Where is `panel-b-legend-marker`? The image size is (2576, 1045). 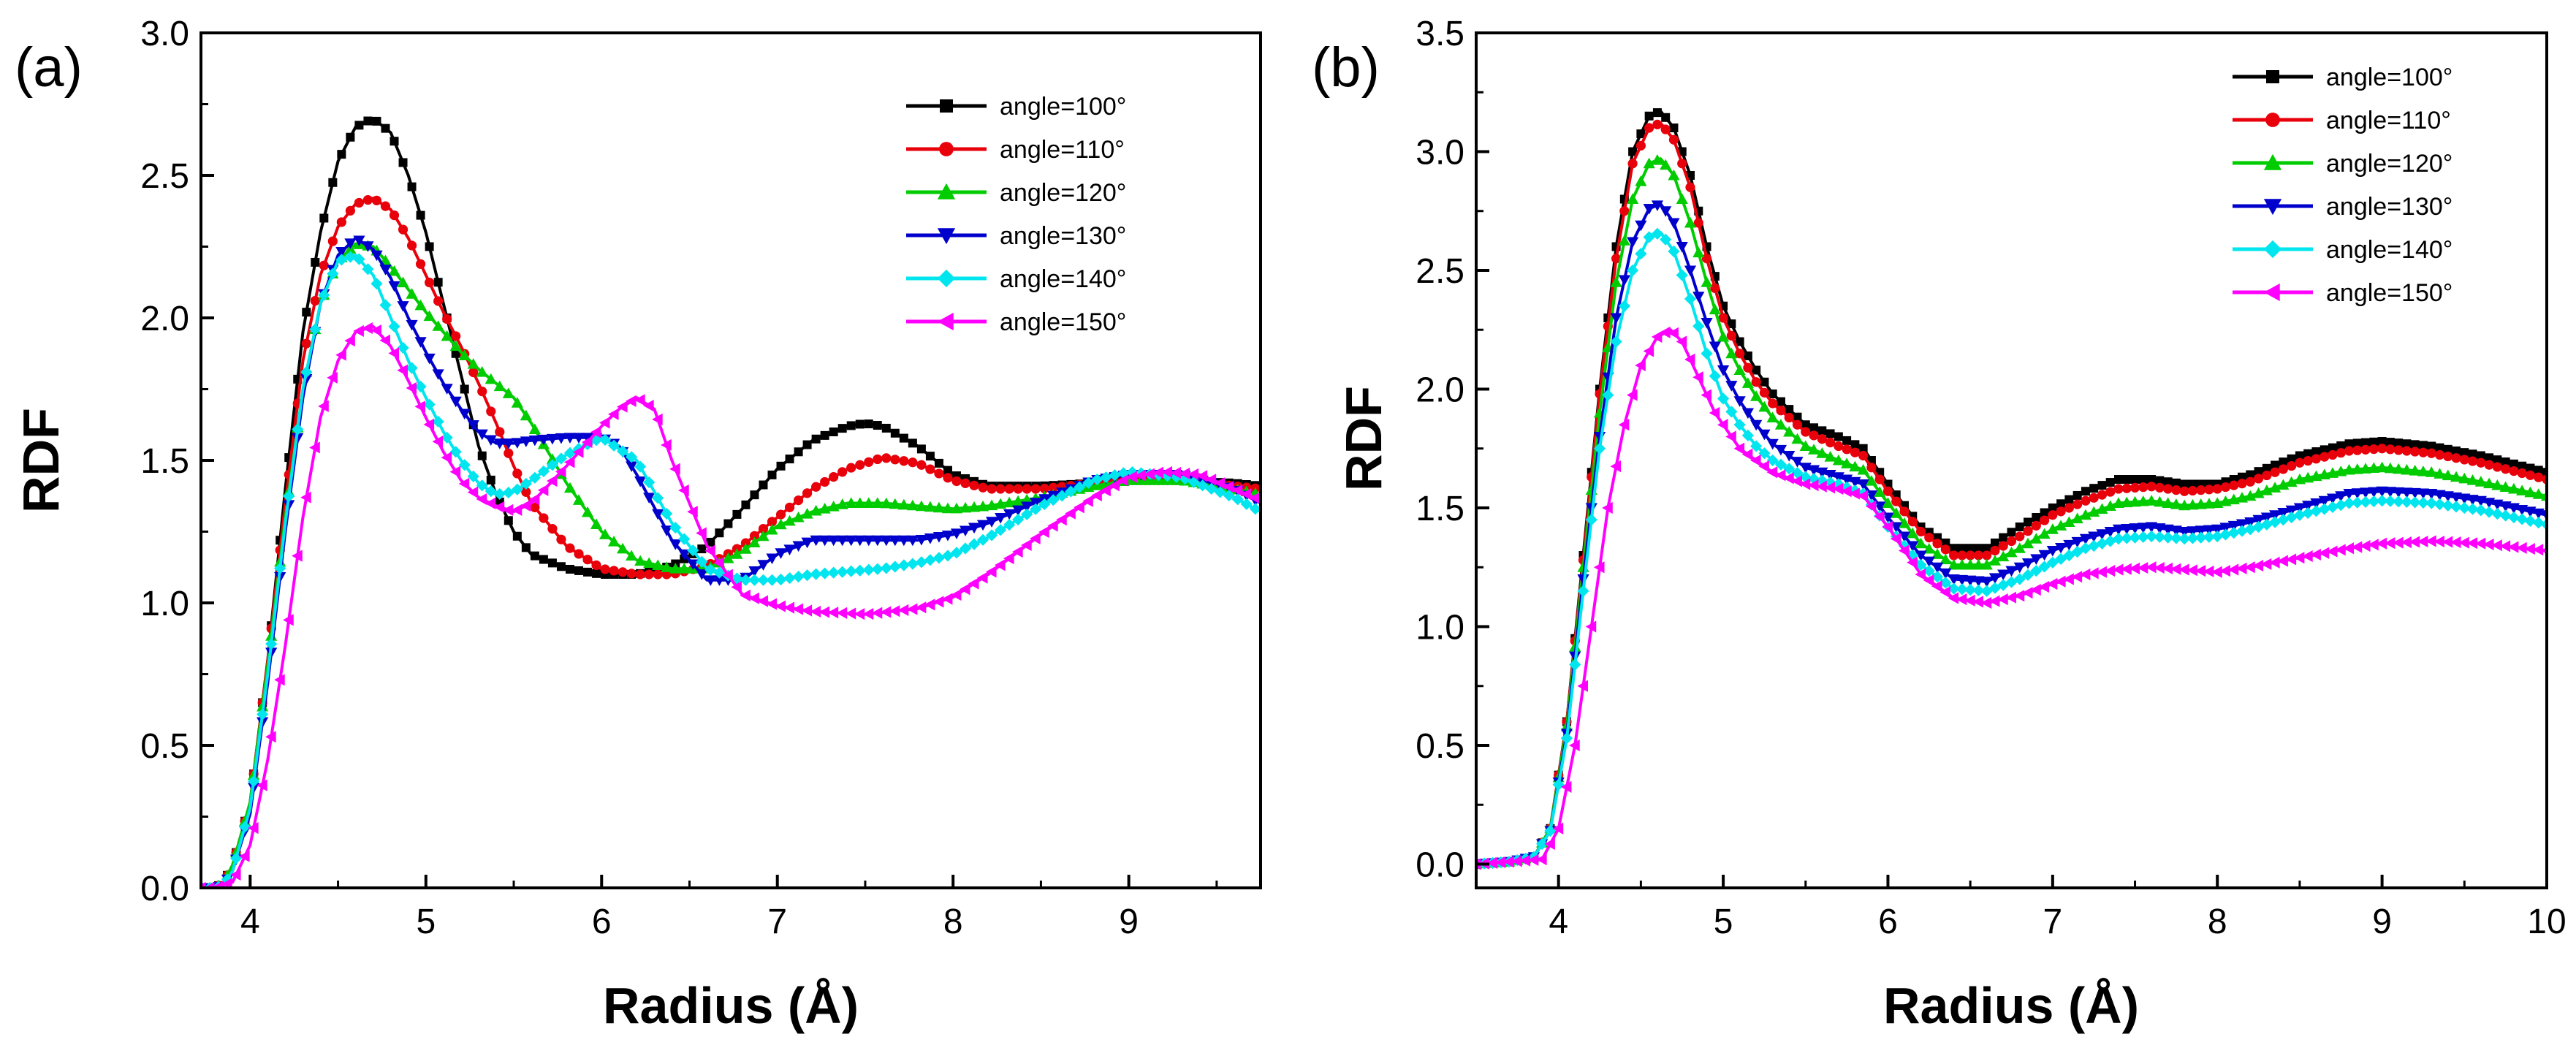
panel-b-legend-marker is located at coordinates (2272, 207).